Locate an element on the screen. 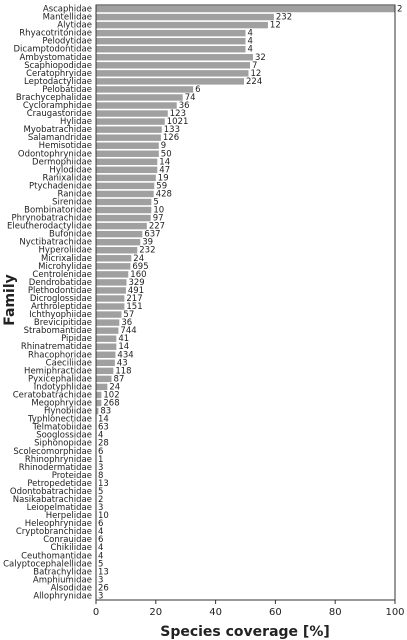 The width and height of the screenshot is (407, 640). y-tick-label: Megophryidae is located at coordinates (61, 404).